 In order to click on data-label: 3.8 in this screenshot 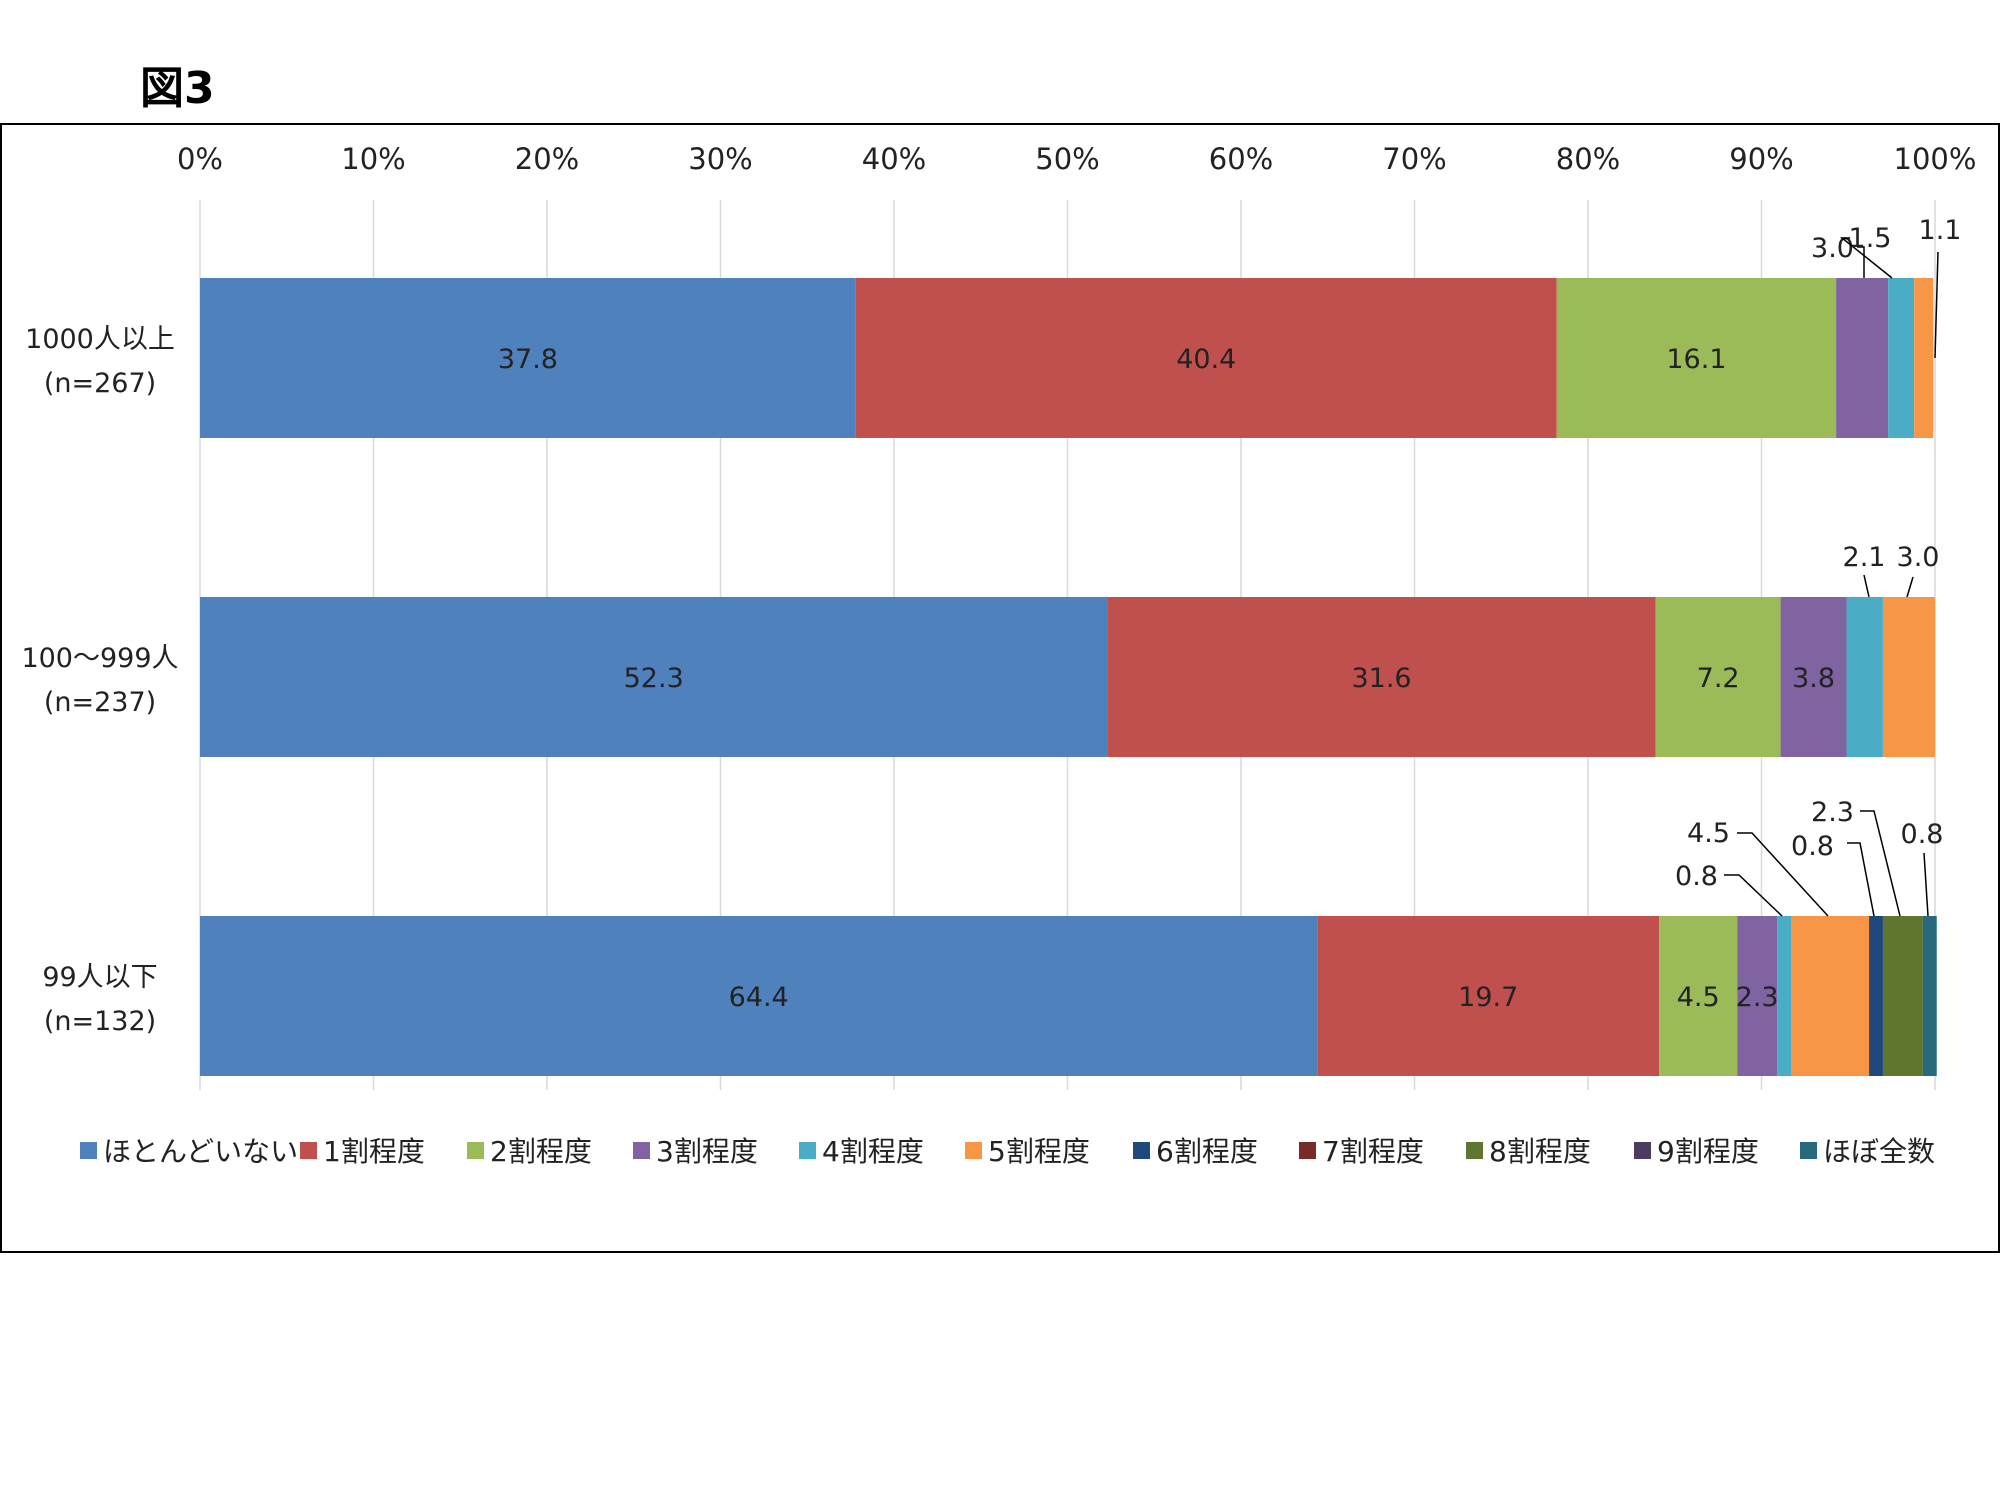, I will do `click(1813, 678)`.